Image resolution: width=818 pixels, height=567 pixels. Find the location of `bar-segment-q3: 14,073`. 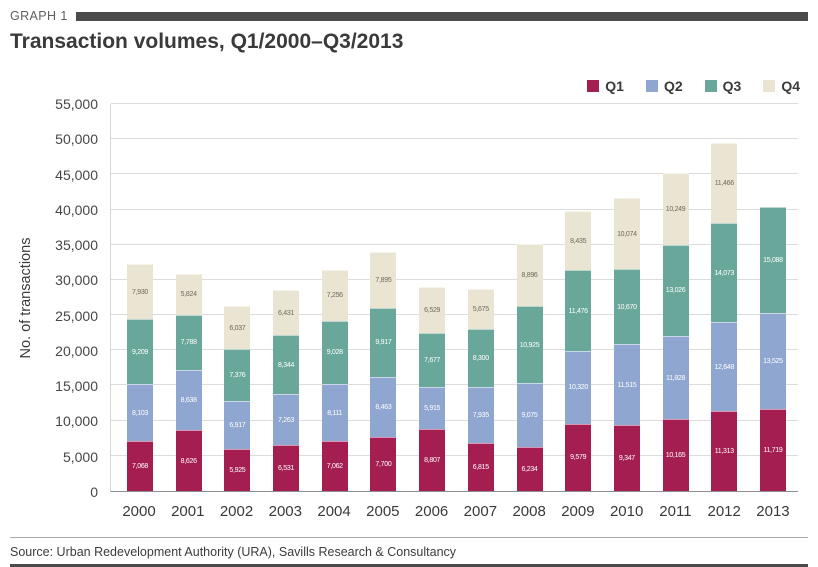

bar-segment-q3: 14,073 is located at coordinates (724, 273).